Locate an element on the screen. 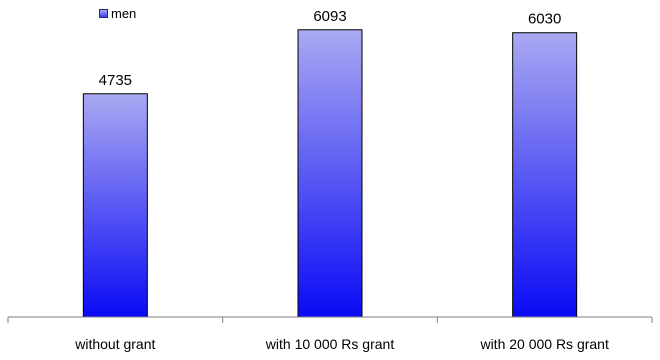 The height and width of the screenshot is (360, 660). x-tick-label-0: without grant is located at coordinates (114, 344).